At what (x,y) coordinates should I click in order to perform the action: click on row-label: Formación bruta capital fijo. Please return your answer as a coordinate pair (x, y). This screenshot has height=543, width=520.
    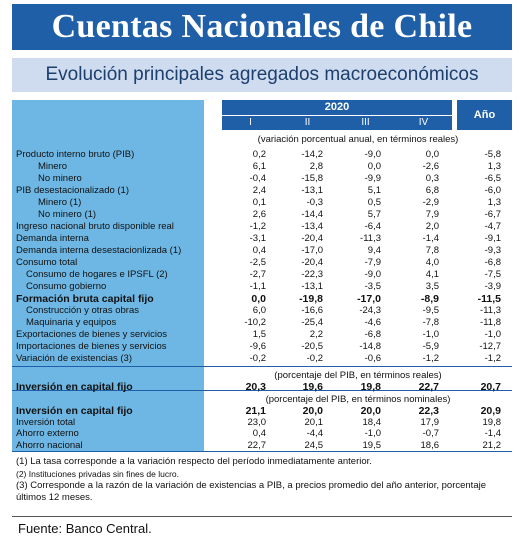
    Looking at the image, I should click on (85, 299).